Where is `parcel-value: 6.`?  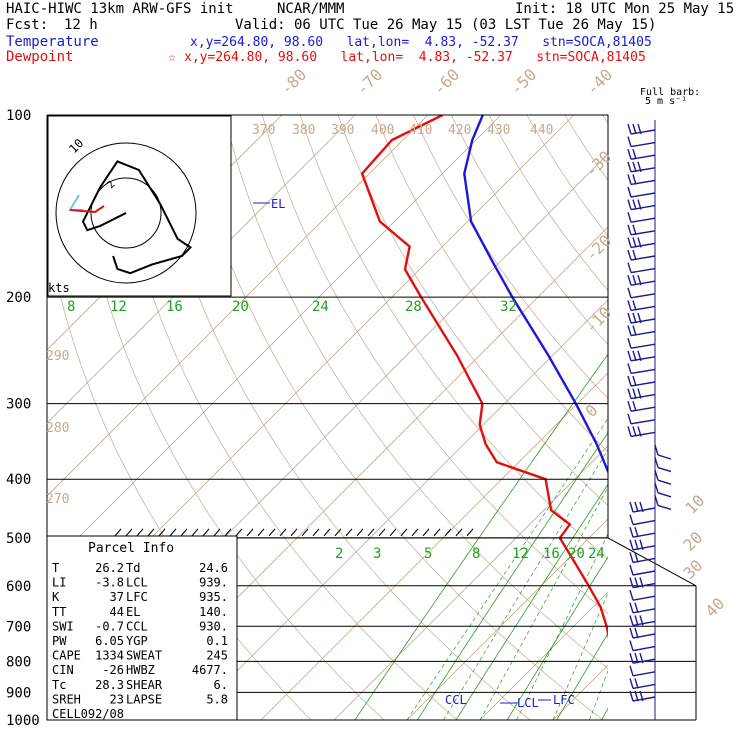 parcel-value: 6. is located at coordinates (221, 685).